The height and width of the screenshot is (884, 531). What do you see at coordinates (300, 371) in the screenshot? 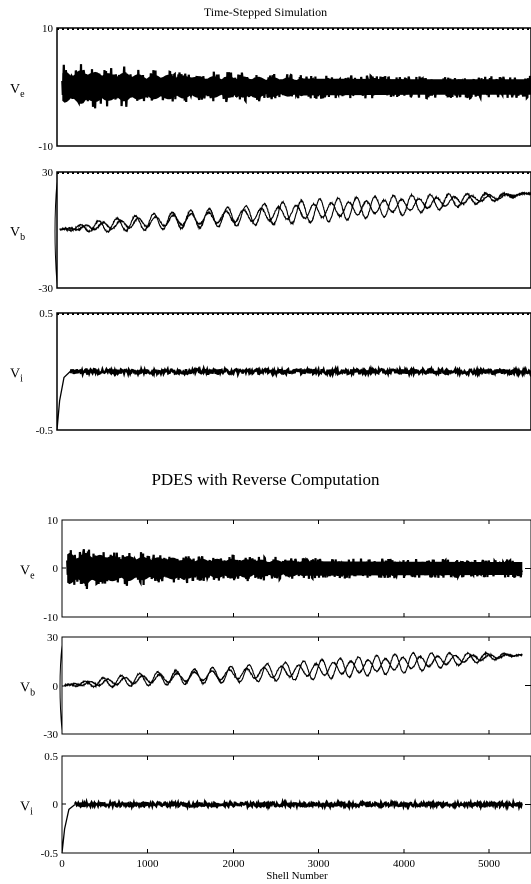
I see `top-vi-series` at bounding box center [300, 371].